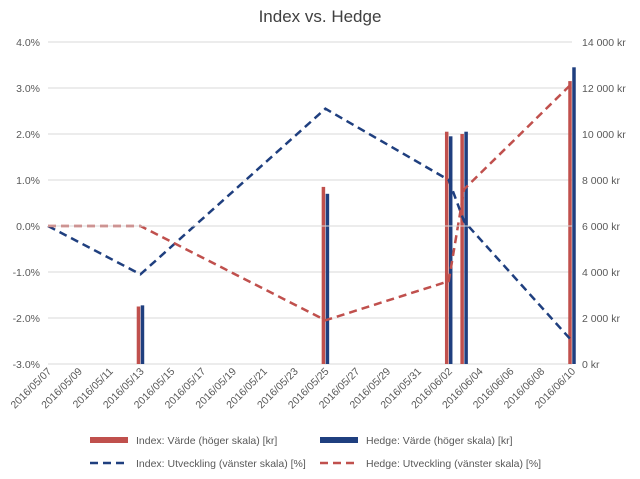 The height and width of the screenshot is (479, 640). I want to click on legend-label: Index: Värde (höger skala) [kr], so click(206, 441).